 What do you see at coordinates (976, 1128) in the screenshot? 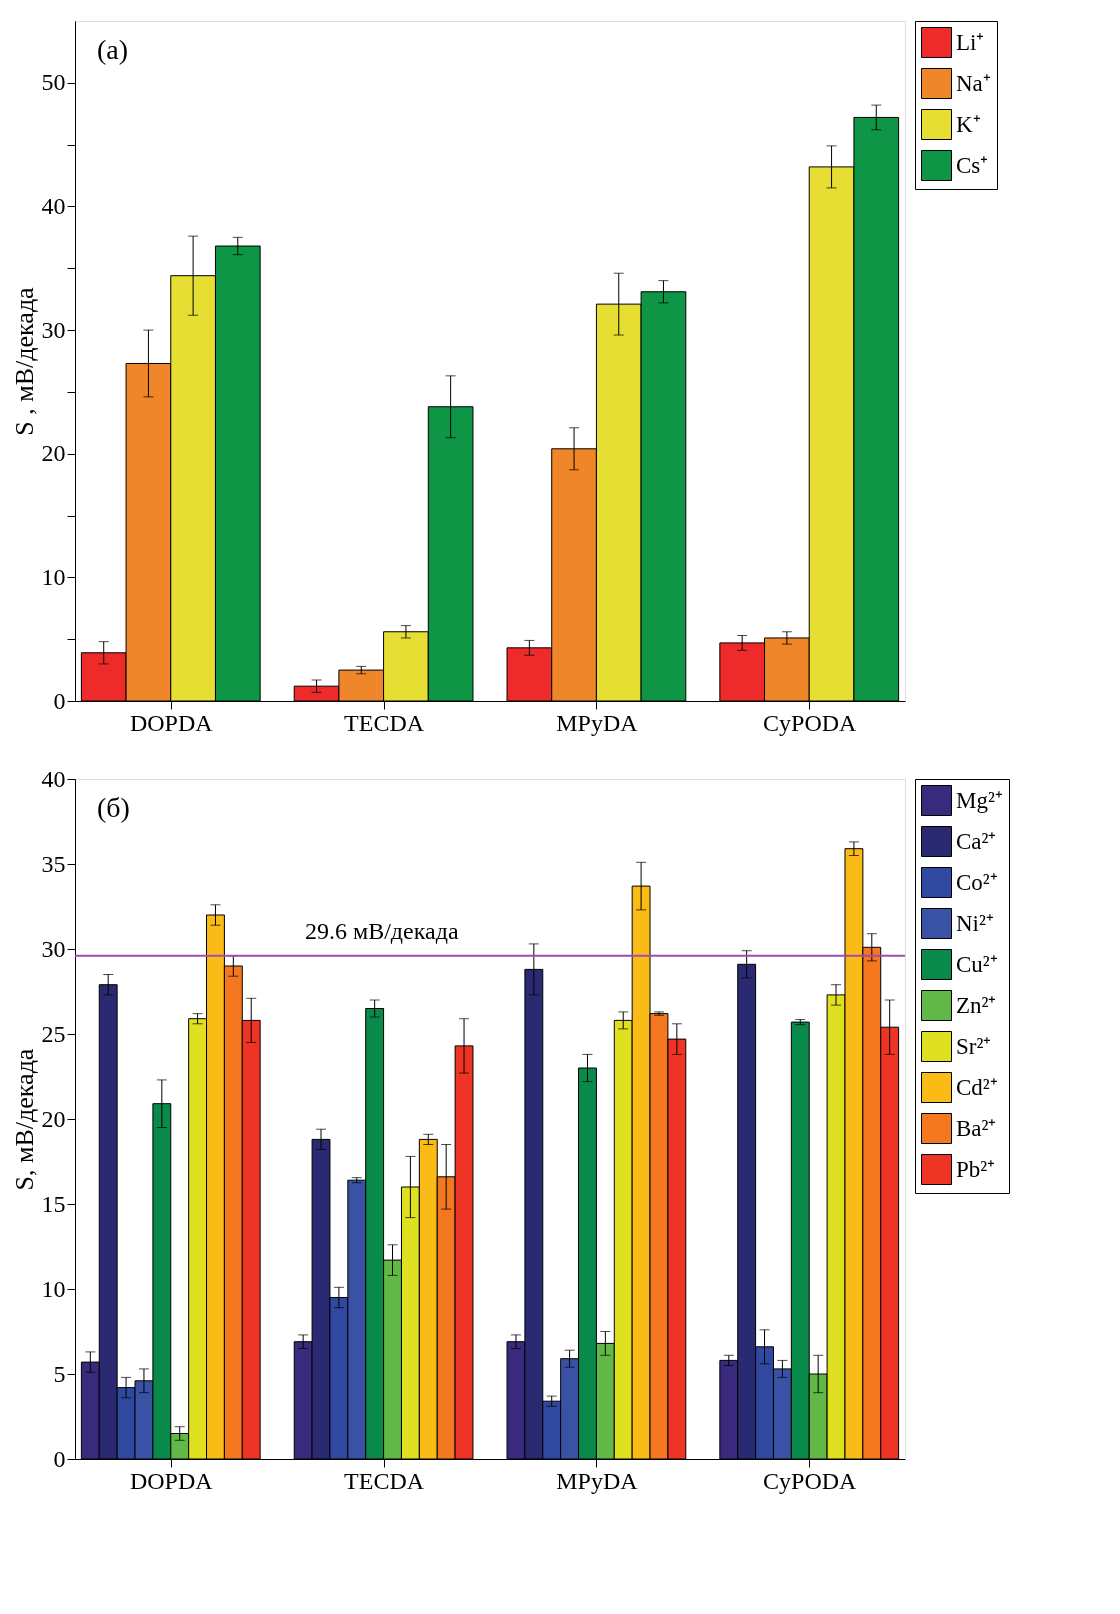
I see `legend-label: Ba²⁺` at bounding box center [976, 1128].